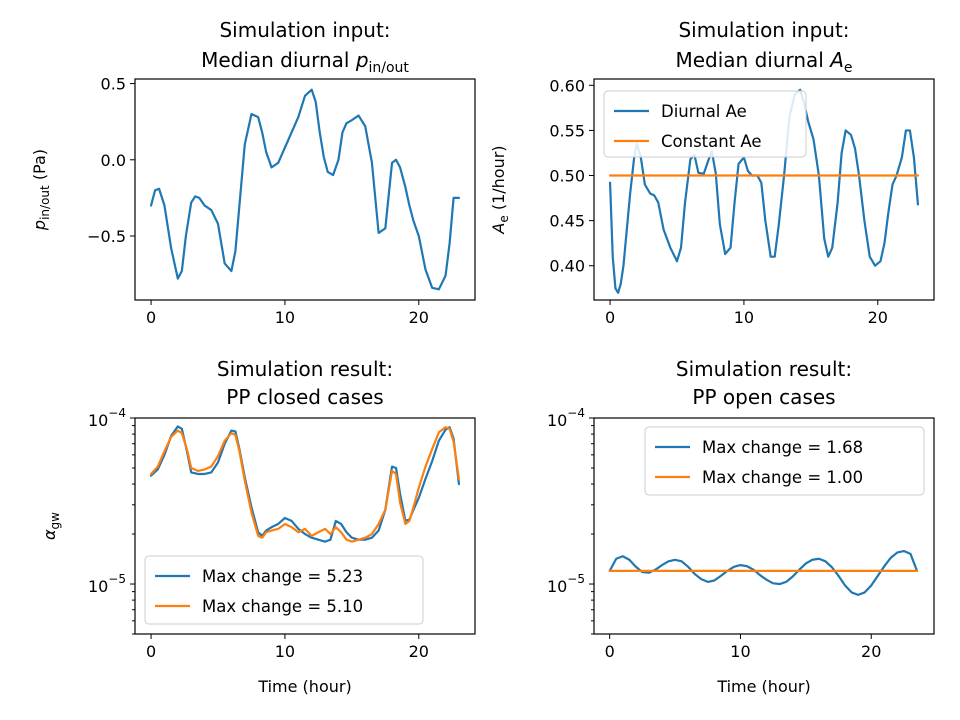 The height and width of the screenshot is (720, 960). What do you see at coordinates (389, 68) in the screenshot?
I see `title-subscript: in/out` at bounding box center [389, 68].